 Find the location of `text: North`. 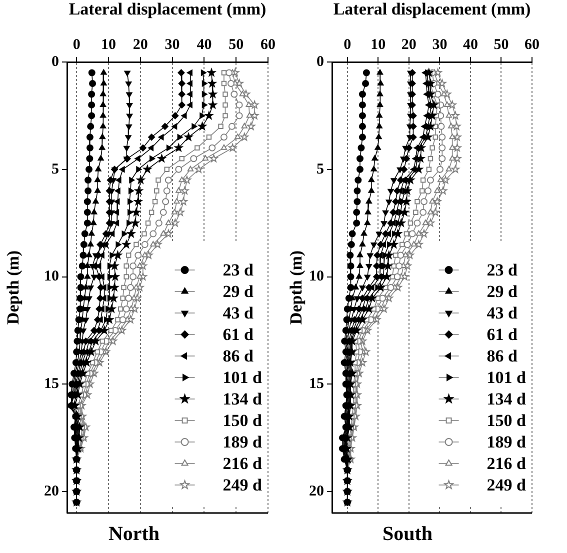

text: North is located at coordinates (134, 534).